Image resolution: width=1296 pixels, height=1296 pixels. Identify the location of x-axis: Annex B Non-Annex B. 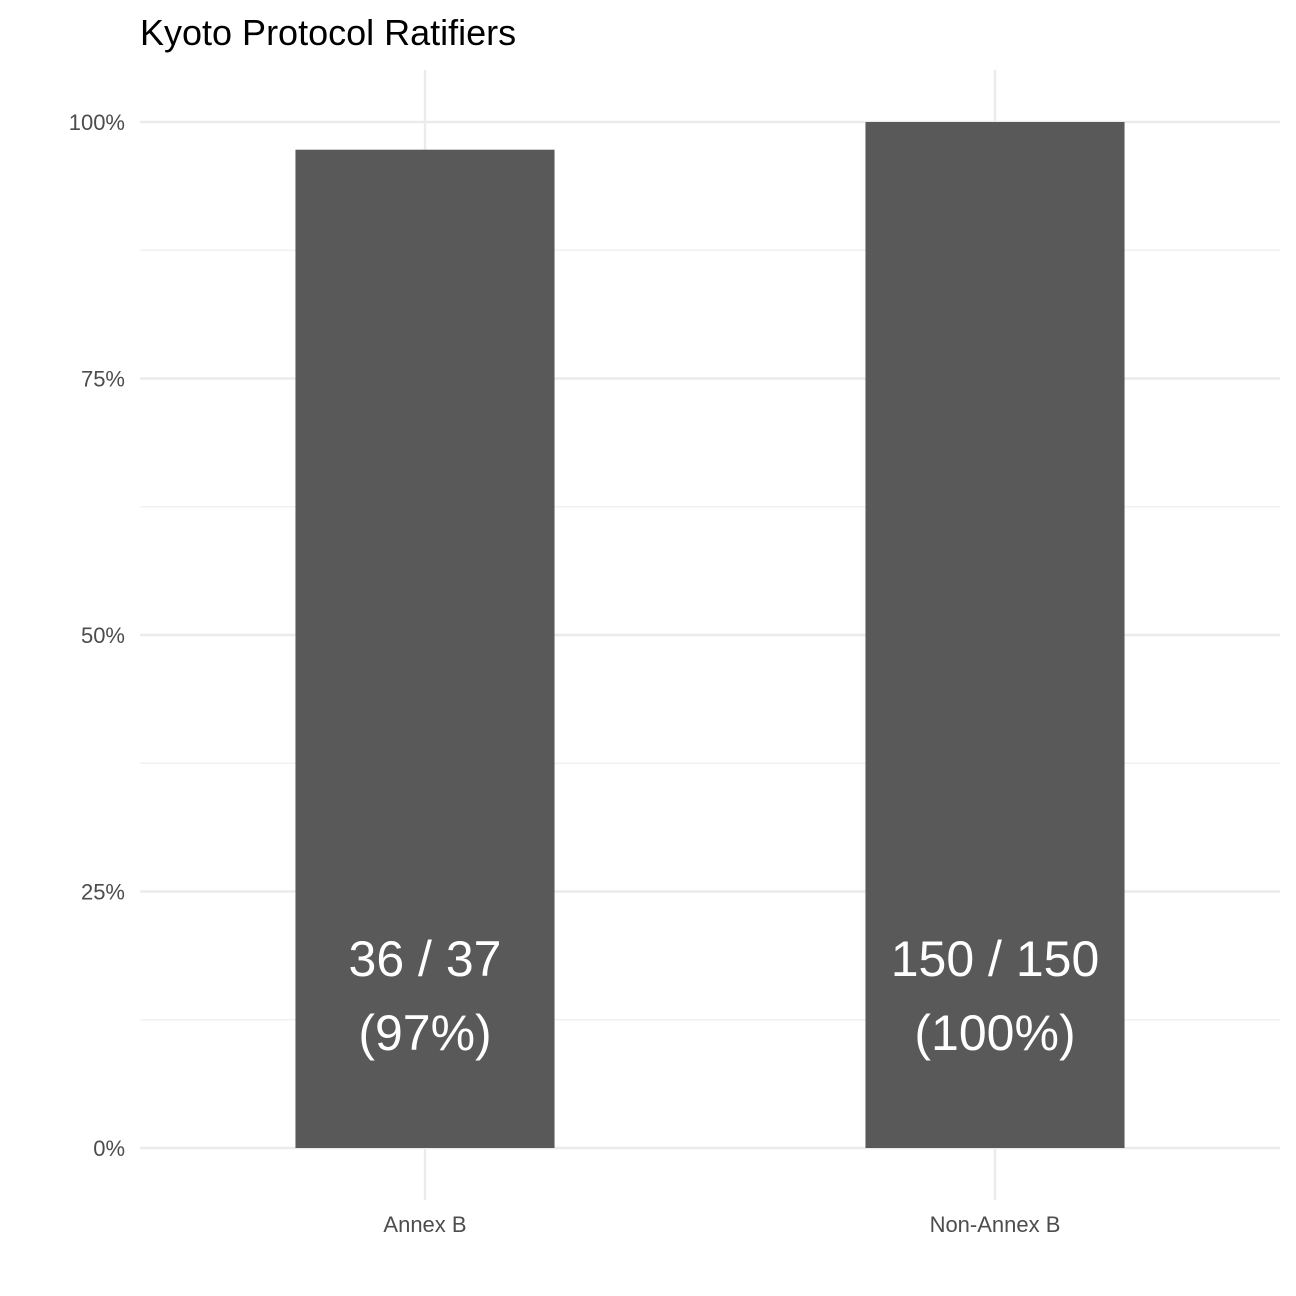
(721, 1224).